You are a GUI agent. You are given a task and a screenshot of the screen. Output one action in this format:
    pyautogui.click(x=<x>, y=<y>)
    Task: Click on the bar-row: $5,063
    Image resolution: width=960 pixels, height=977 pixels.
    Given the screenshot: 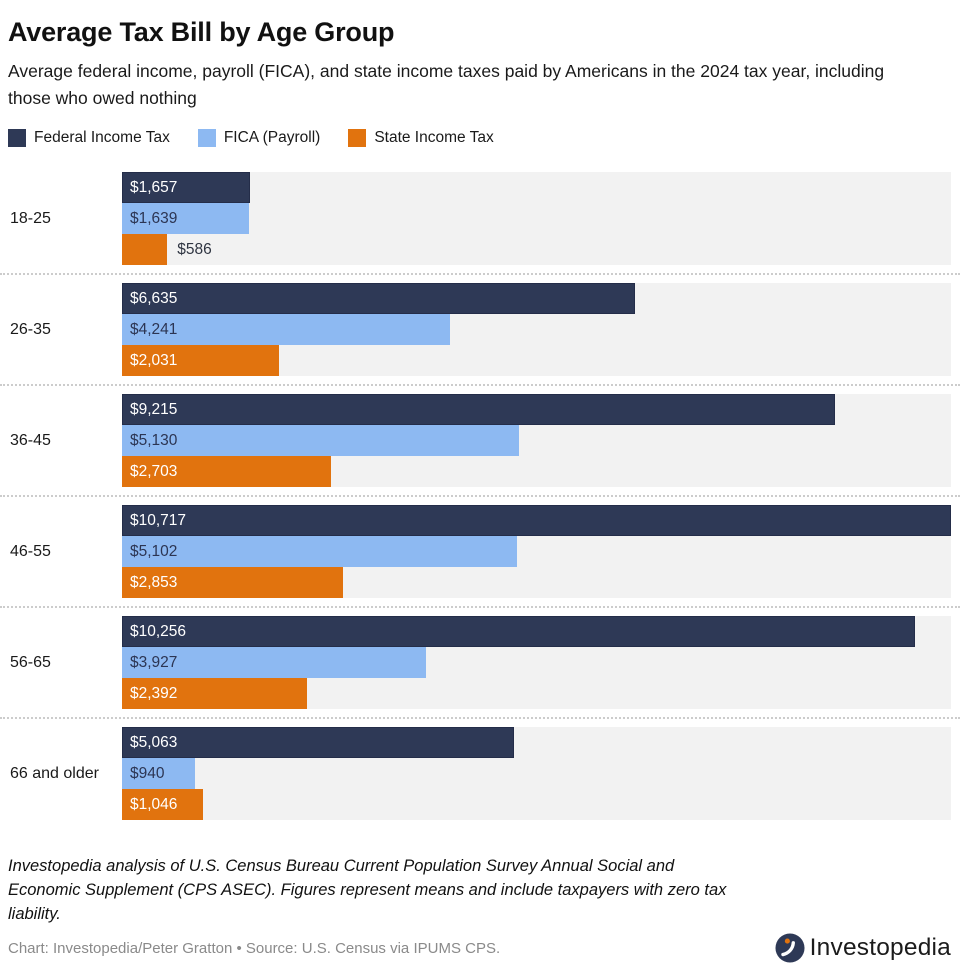 What is the action you would take?
    pyautogui.click(x=536, y=742)
    